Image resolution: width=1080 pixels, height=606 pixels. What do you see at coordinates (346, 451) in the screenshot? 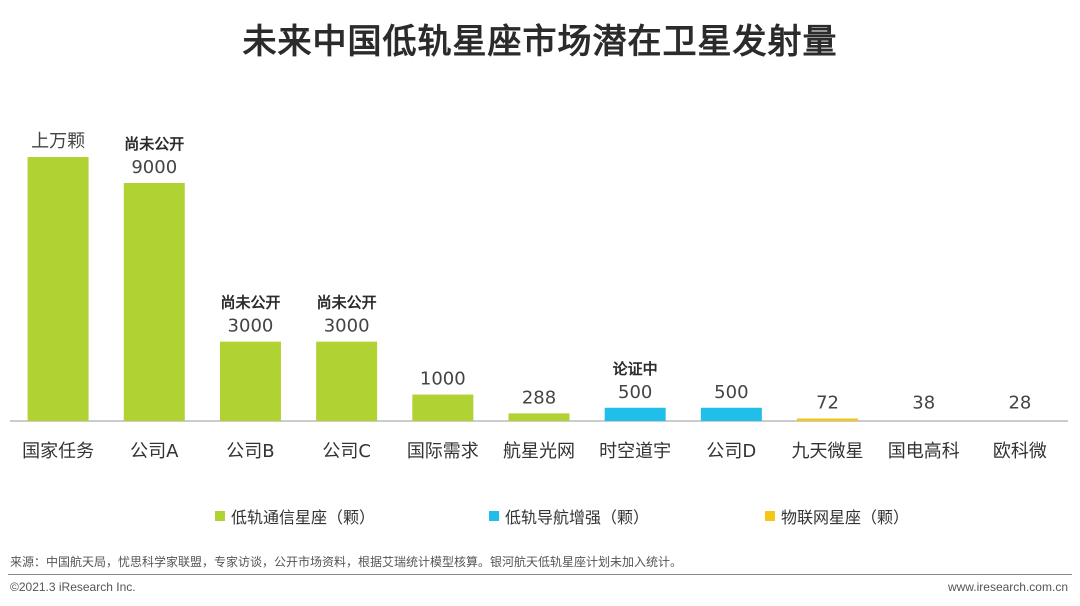
I see `category-label-3: 公司C` at bounding box center [346, 451].